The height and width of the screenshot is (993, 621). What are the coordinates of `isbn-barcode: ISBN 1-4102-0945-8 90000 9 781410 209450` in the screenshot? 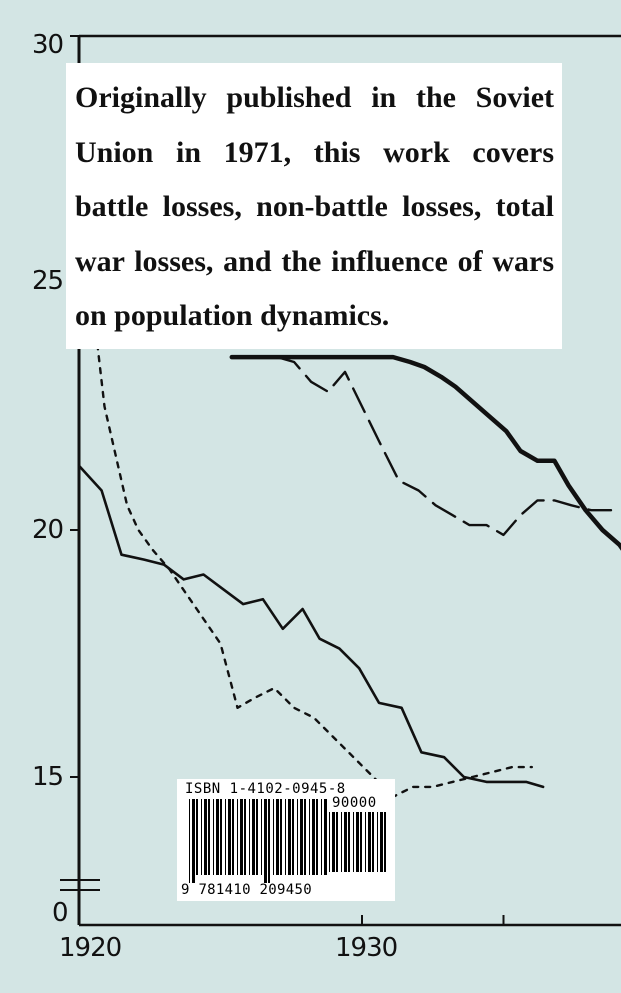 It's located at (286, 840).